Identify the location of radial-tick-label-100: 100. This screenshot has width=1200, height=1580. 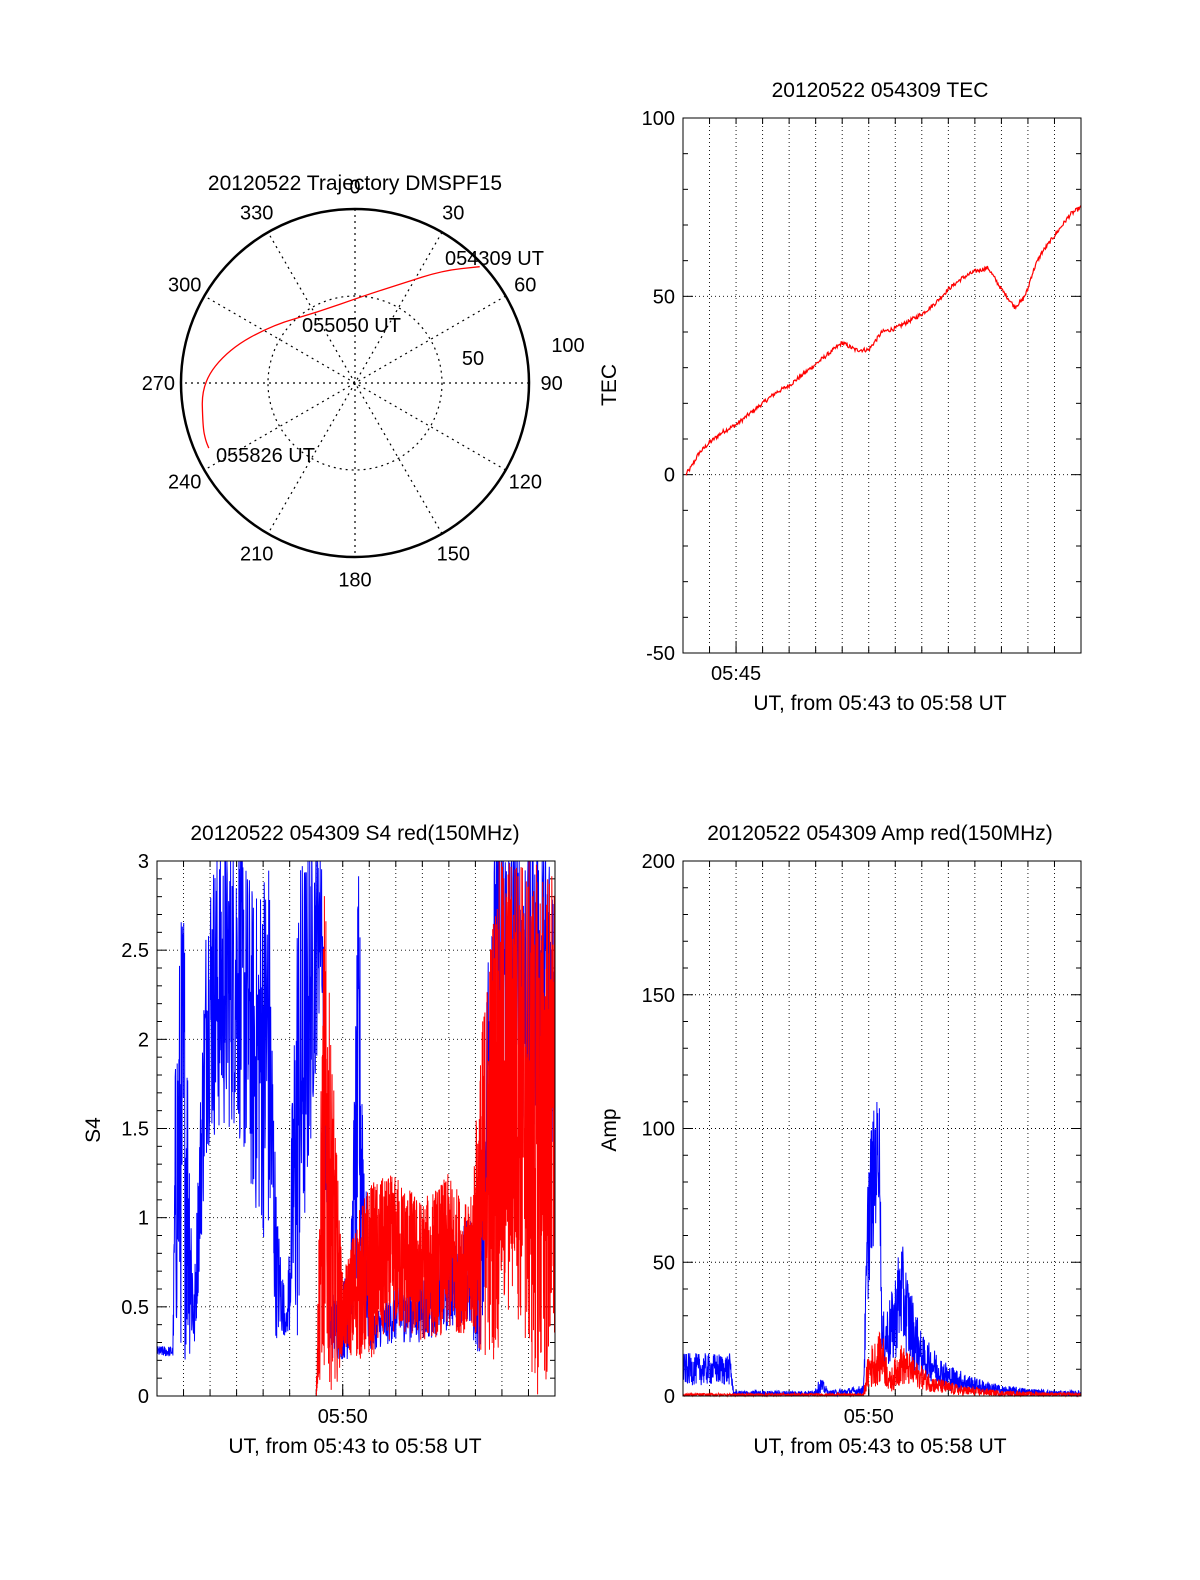
(567, 346).